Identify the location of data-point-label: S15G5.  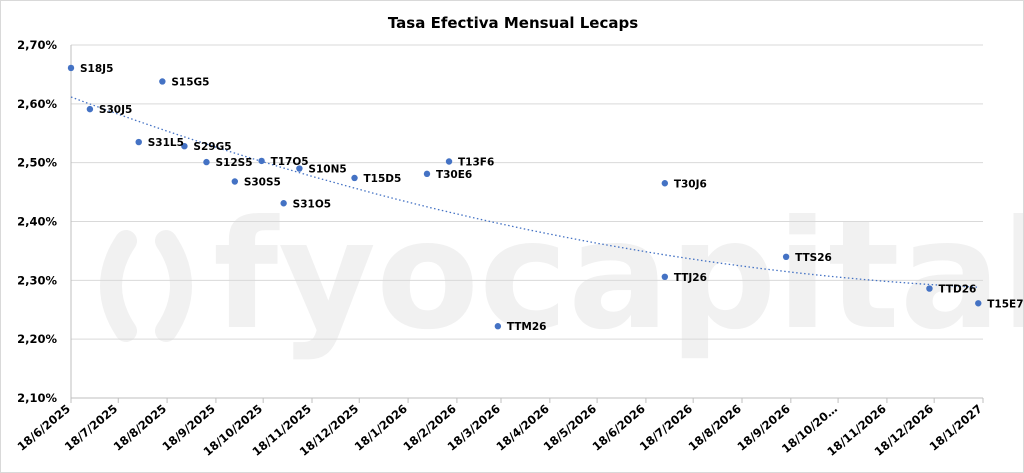
(190, 82).